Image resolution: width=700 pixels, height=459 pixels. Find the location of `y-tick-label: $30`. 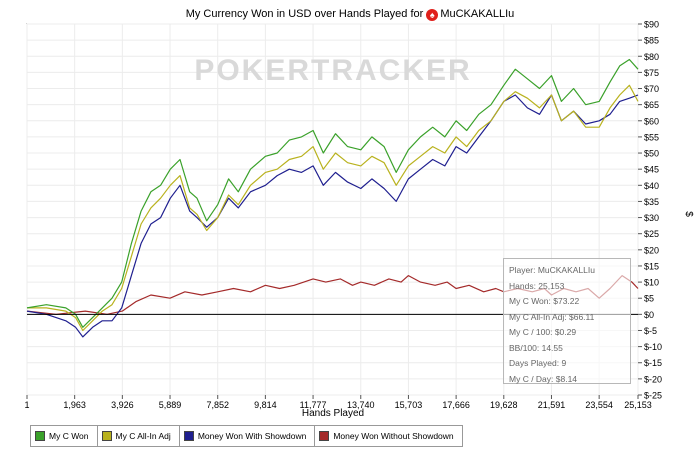

y-tick-label: $30 is located at coordinates (651, 218).